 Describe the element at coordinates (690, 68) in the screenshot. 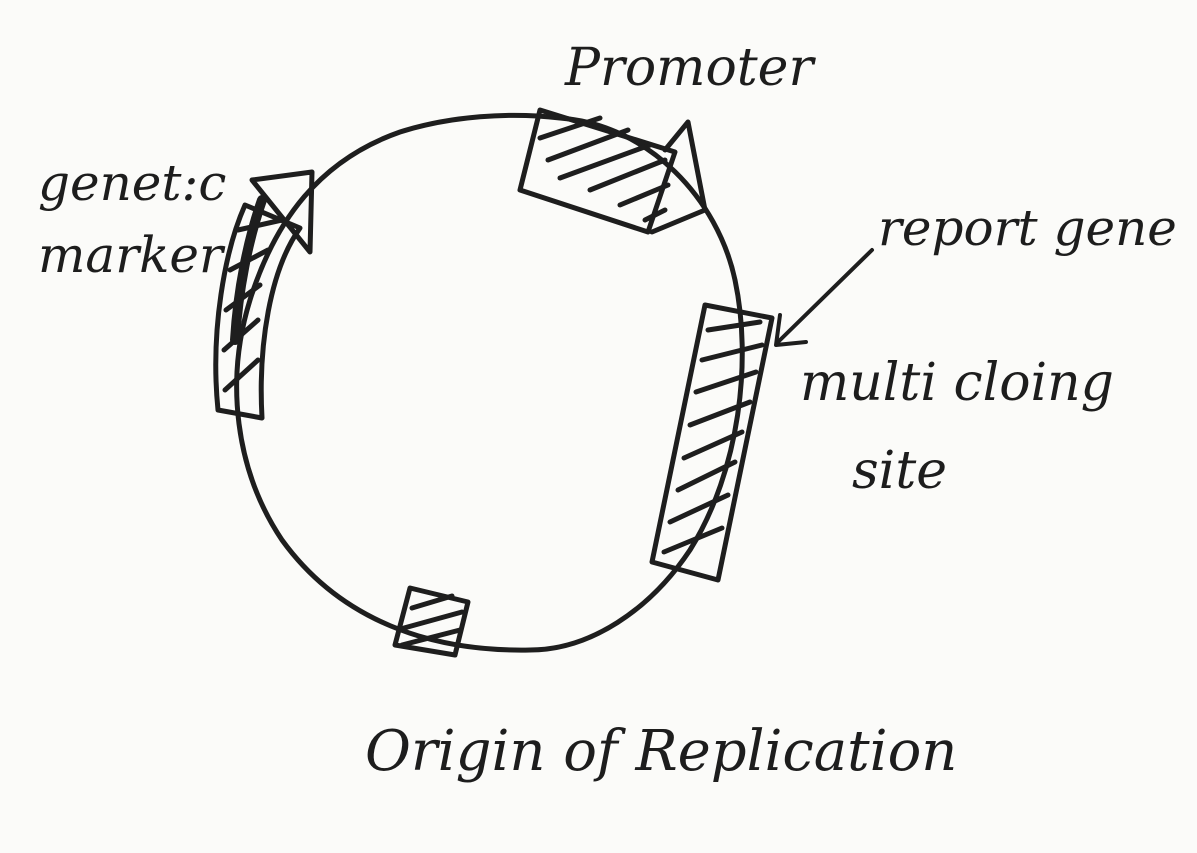

I see `promoter-label: Promoter` at that location.